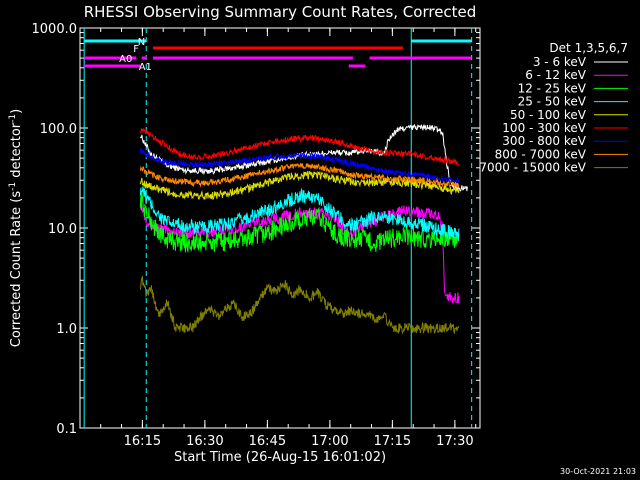 This screenshot has width=640, height=480. Describe the element at coordinates (598, 471) in the screenshot. I see `footer-timestamp: 30-Oct-2021 21:03` at that location.